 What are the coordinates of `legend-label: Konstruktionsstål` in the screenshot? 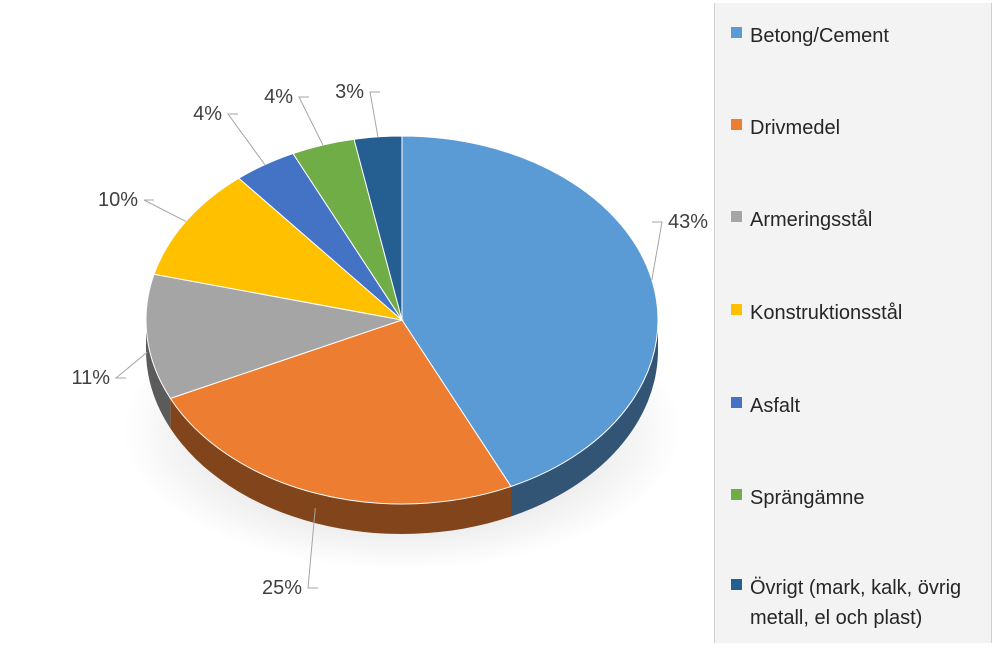 It's located at (826, 313).